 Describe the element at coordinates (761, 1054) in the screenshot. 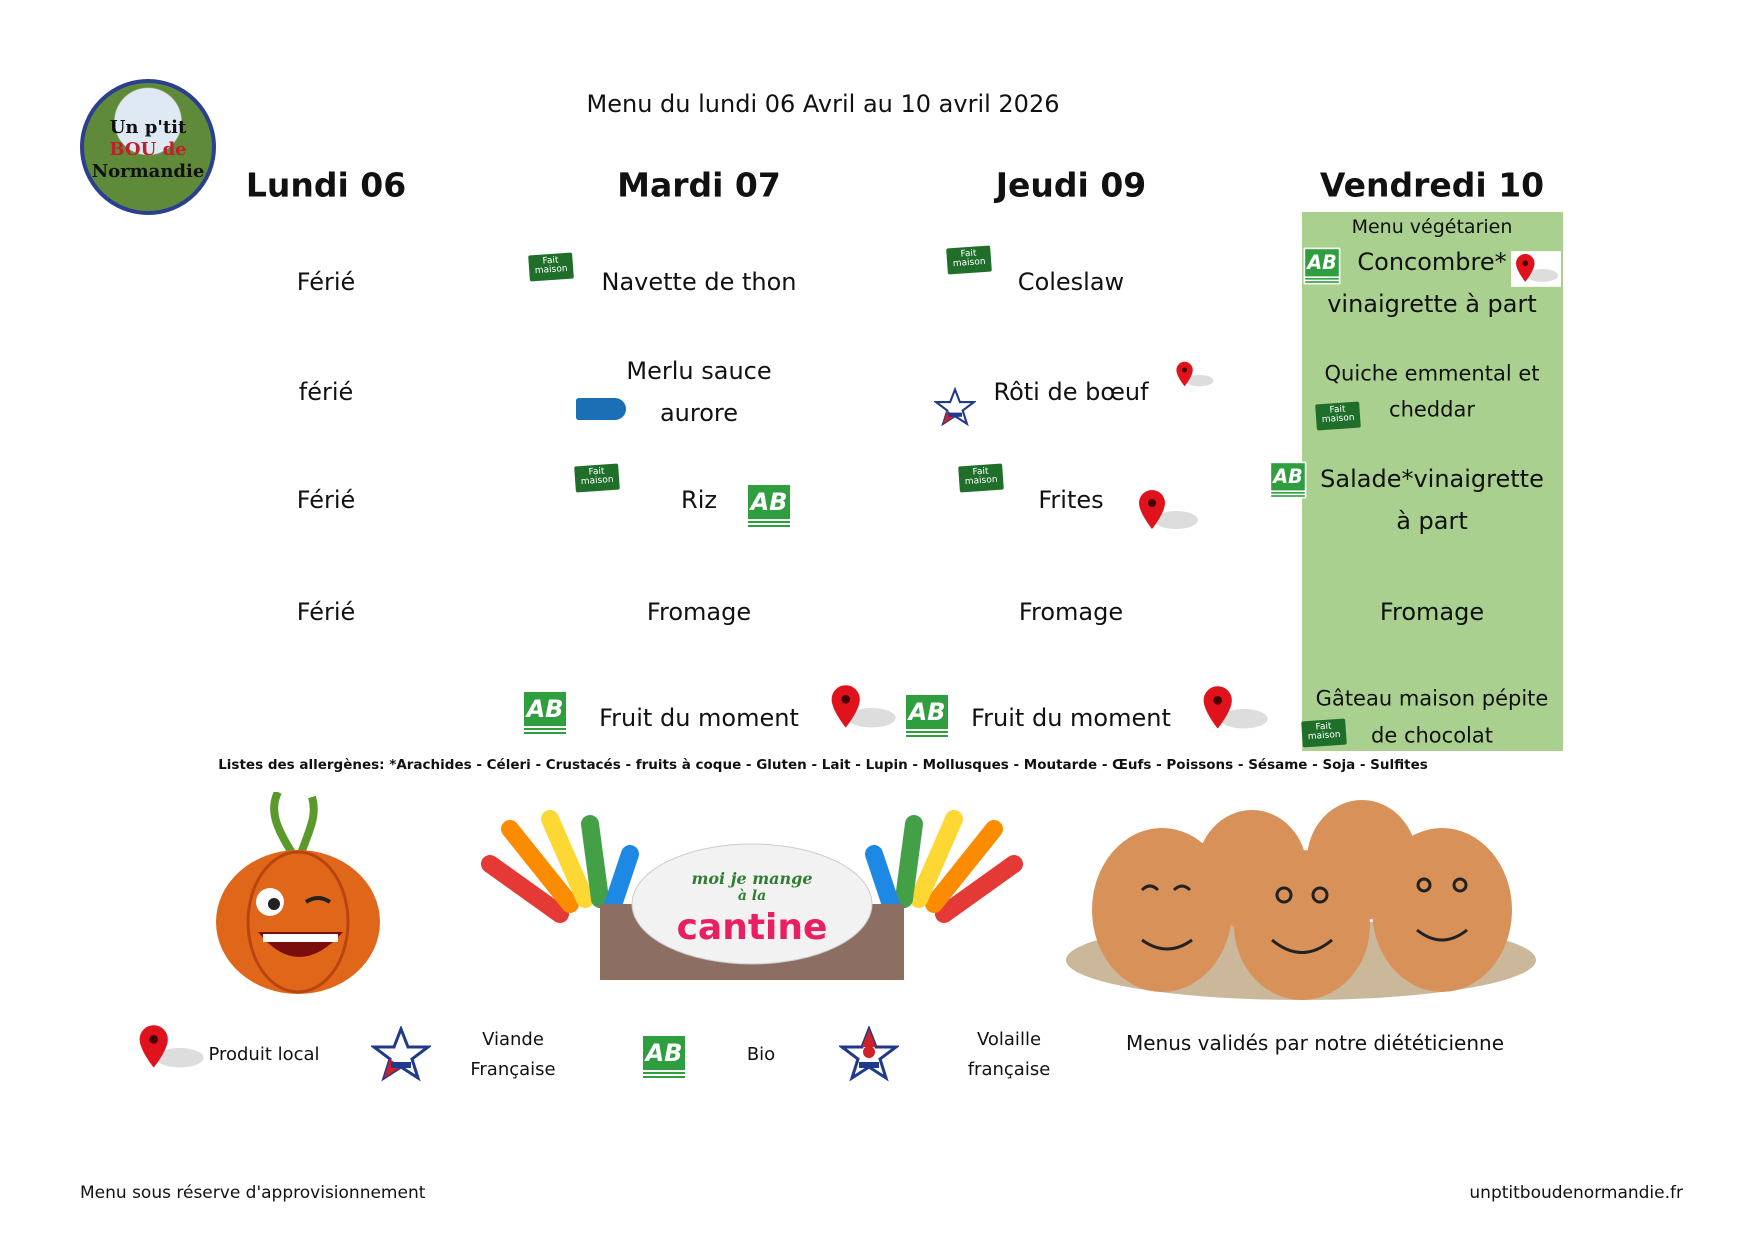

I see `legend-bio-label: Bio` at that location.